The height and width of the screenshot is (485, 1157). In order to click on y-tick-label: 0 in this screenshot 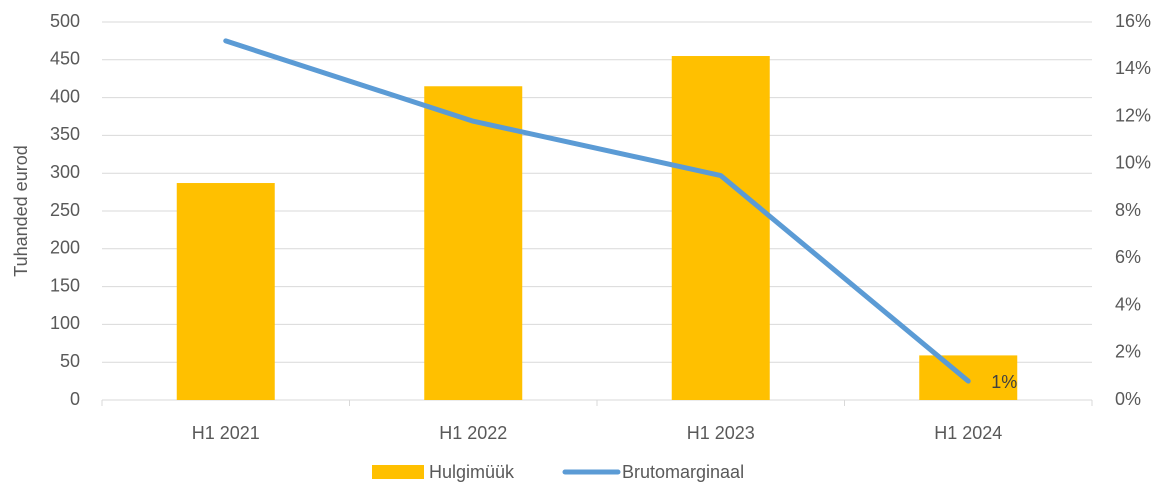, I will do `click(75, 399)`.